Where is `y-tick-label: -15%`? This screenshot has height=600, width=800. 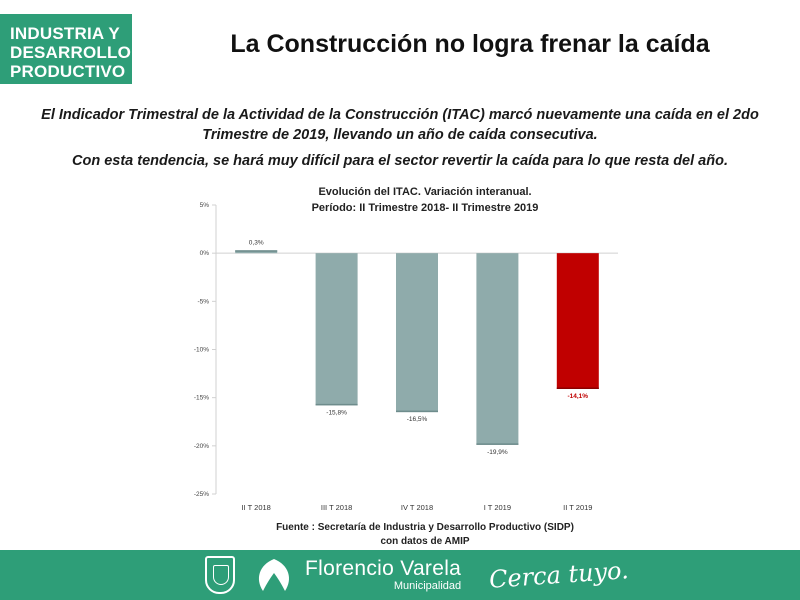 y-tick-label: -15% is located at coordinates (201, 398).